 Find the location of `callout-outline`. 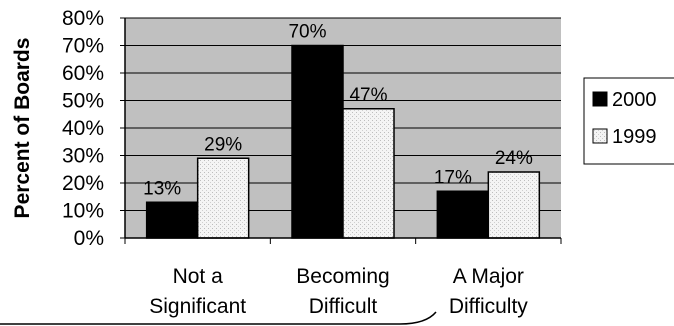

callout-outline is located at coordinates (218, 318).